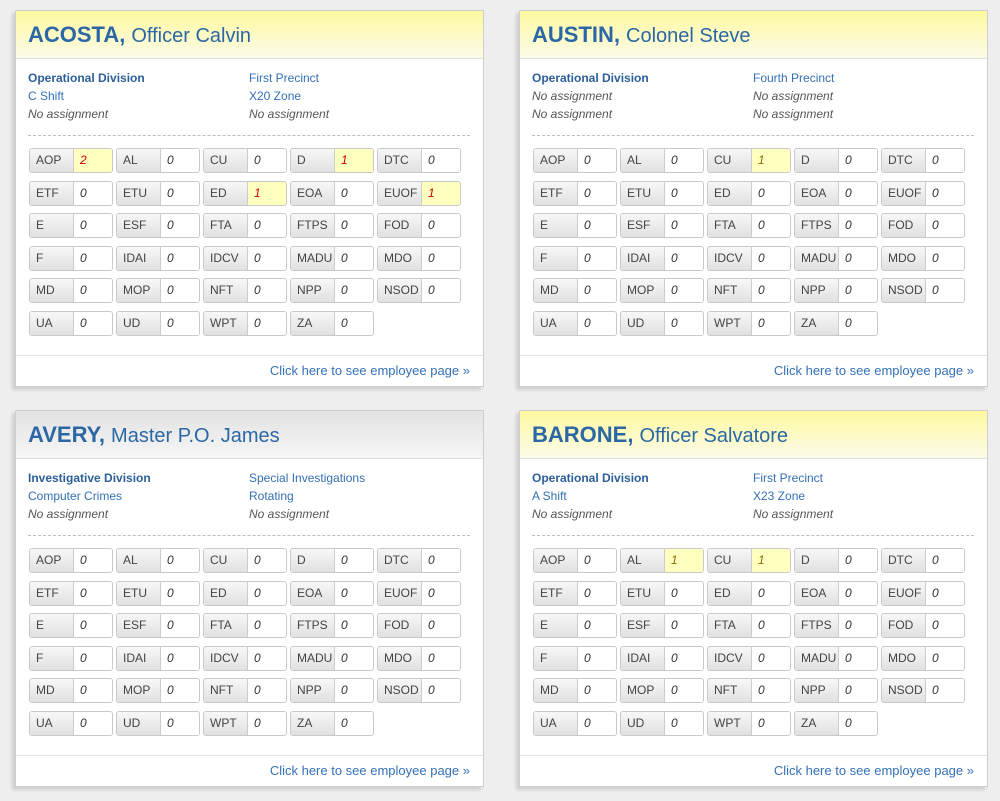 Image resolution: width=1000 pixels, height=801 pixels. I want to click on officer-last-name: AUSTIN,, so click(576, 34).